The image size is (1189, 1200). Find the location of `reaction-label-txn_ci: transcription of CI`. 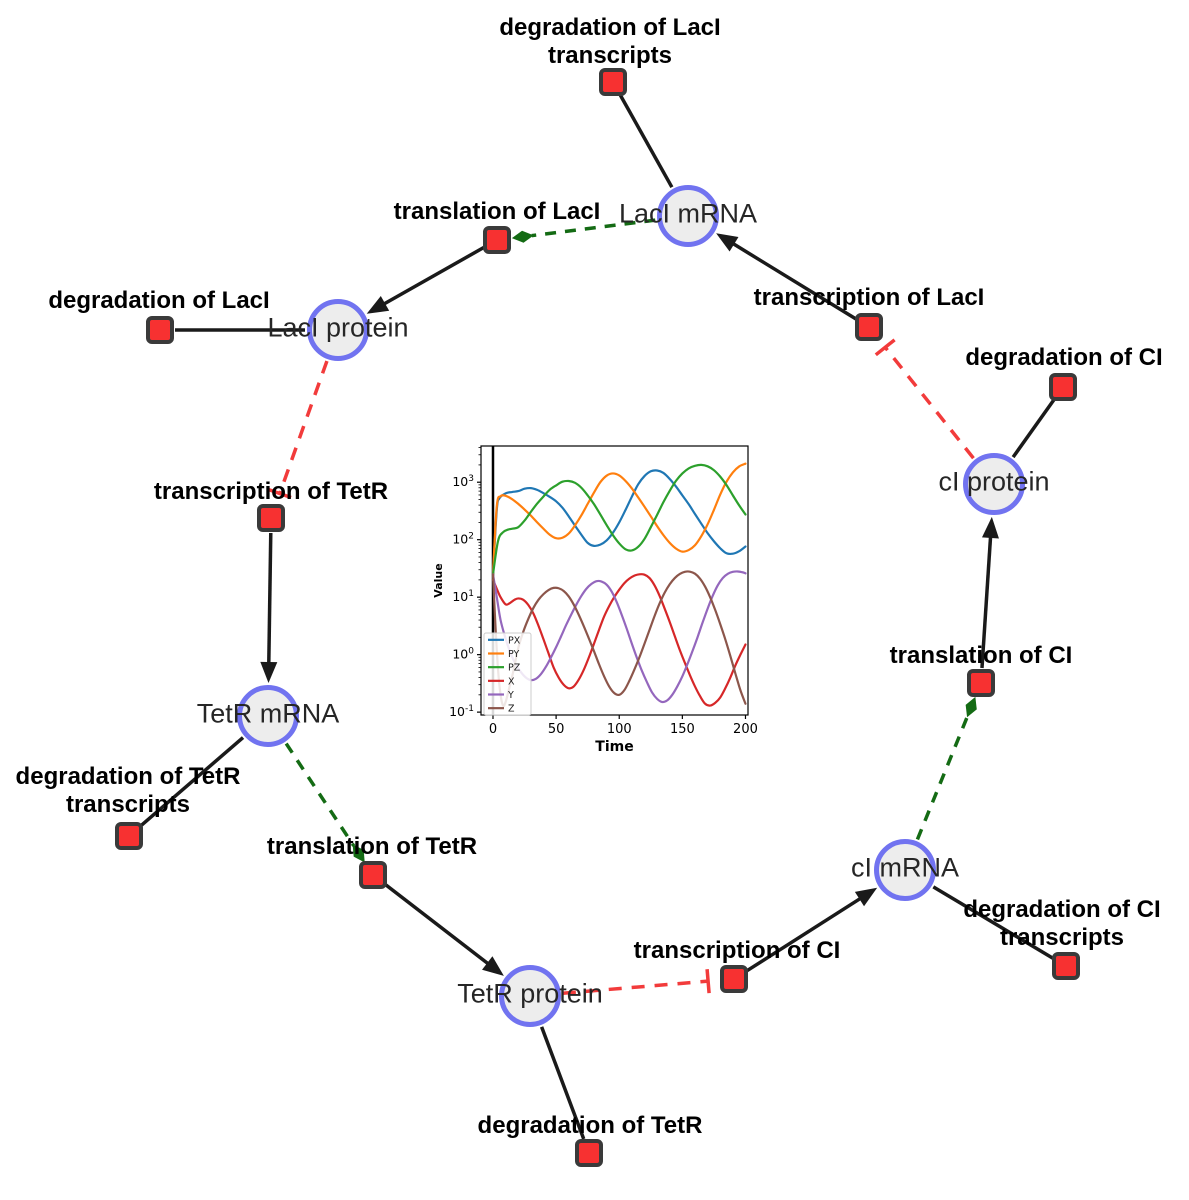

reaction-label-txn_ci: transcription of CI is located at coordinates (737, 950).